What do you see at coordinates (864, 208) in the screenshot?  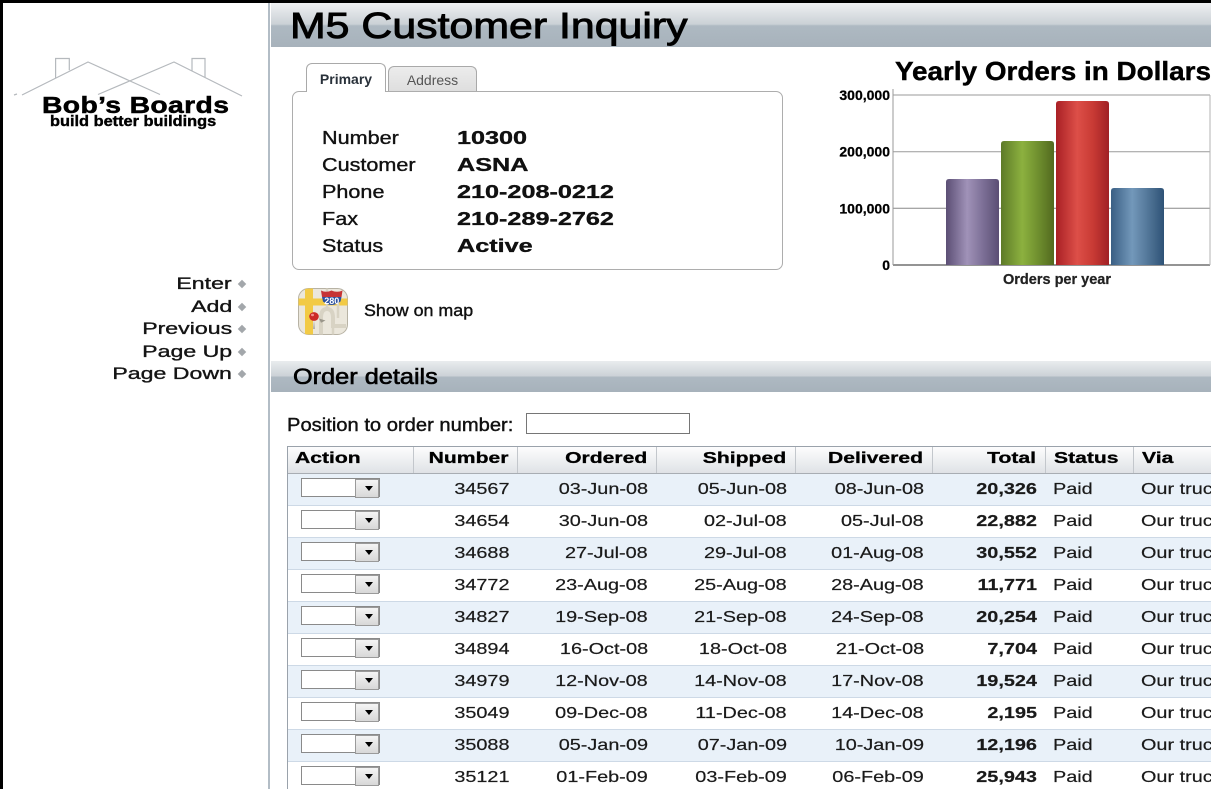 I see `svg-text: 100,000` at bounding box center [864, 208].